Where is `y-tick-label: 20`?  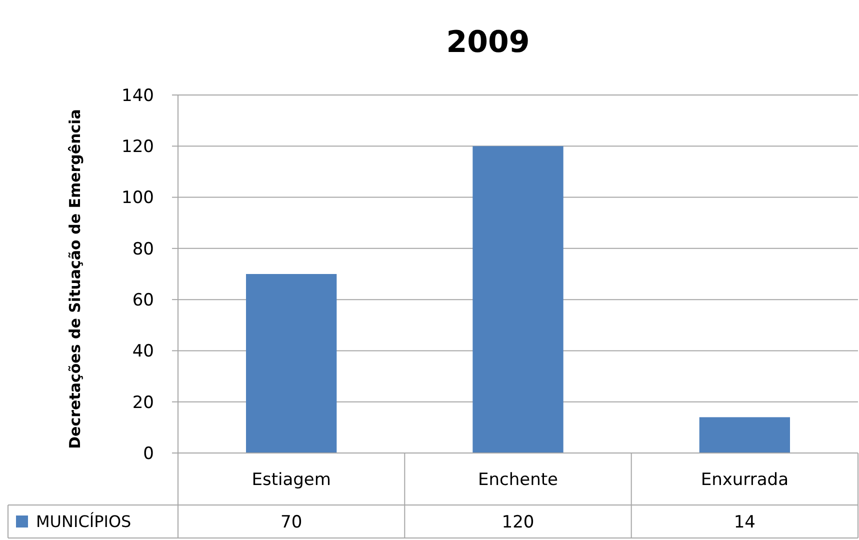 y-tick-label: 20 is located at coordinates (143, 402).